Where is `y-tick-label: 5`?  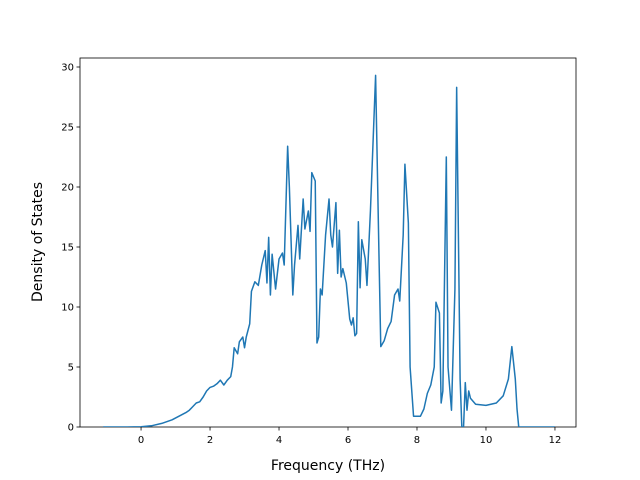 y-tick-label: 5 is located at coordinates (71, 368).